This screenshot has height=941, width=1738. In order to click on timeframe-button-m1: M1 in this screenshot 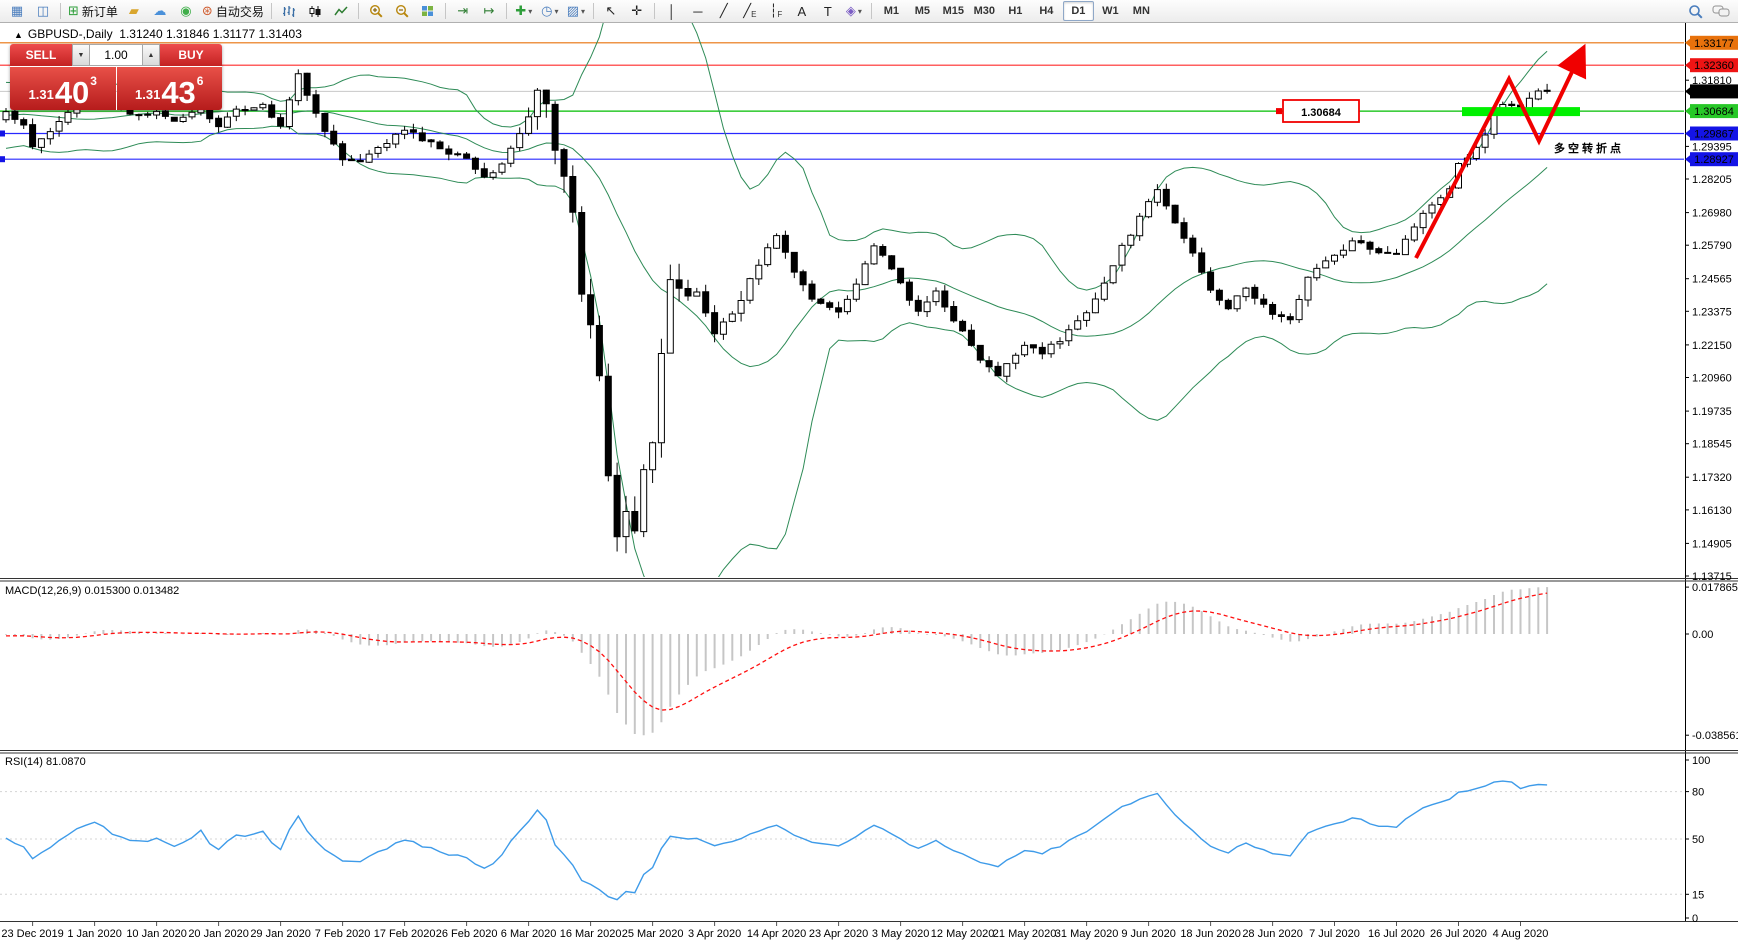, I will do `click(891, 11)`.